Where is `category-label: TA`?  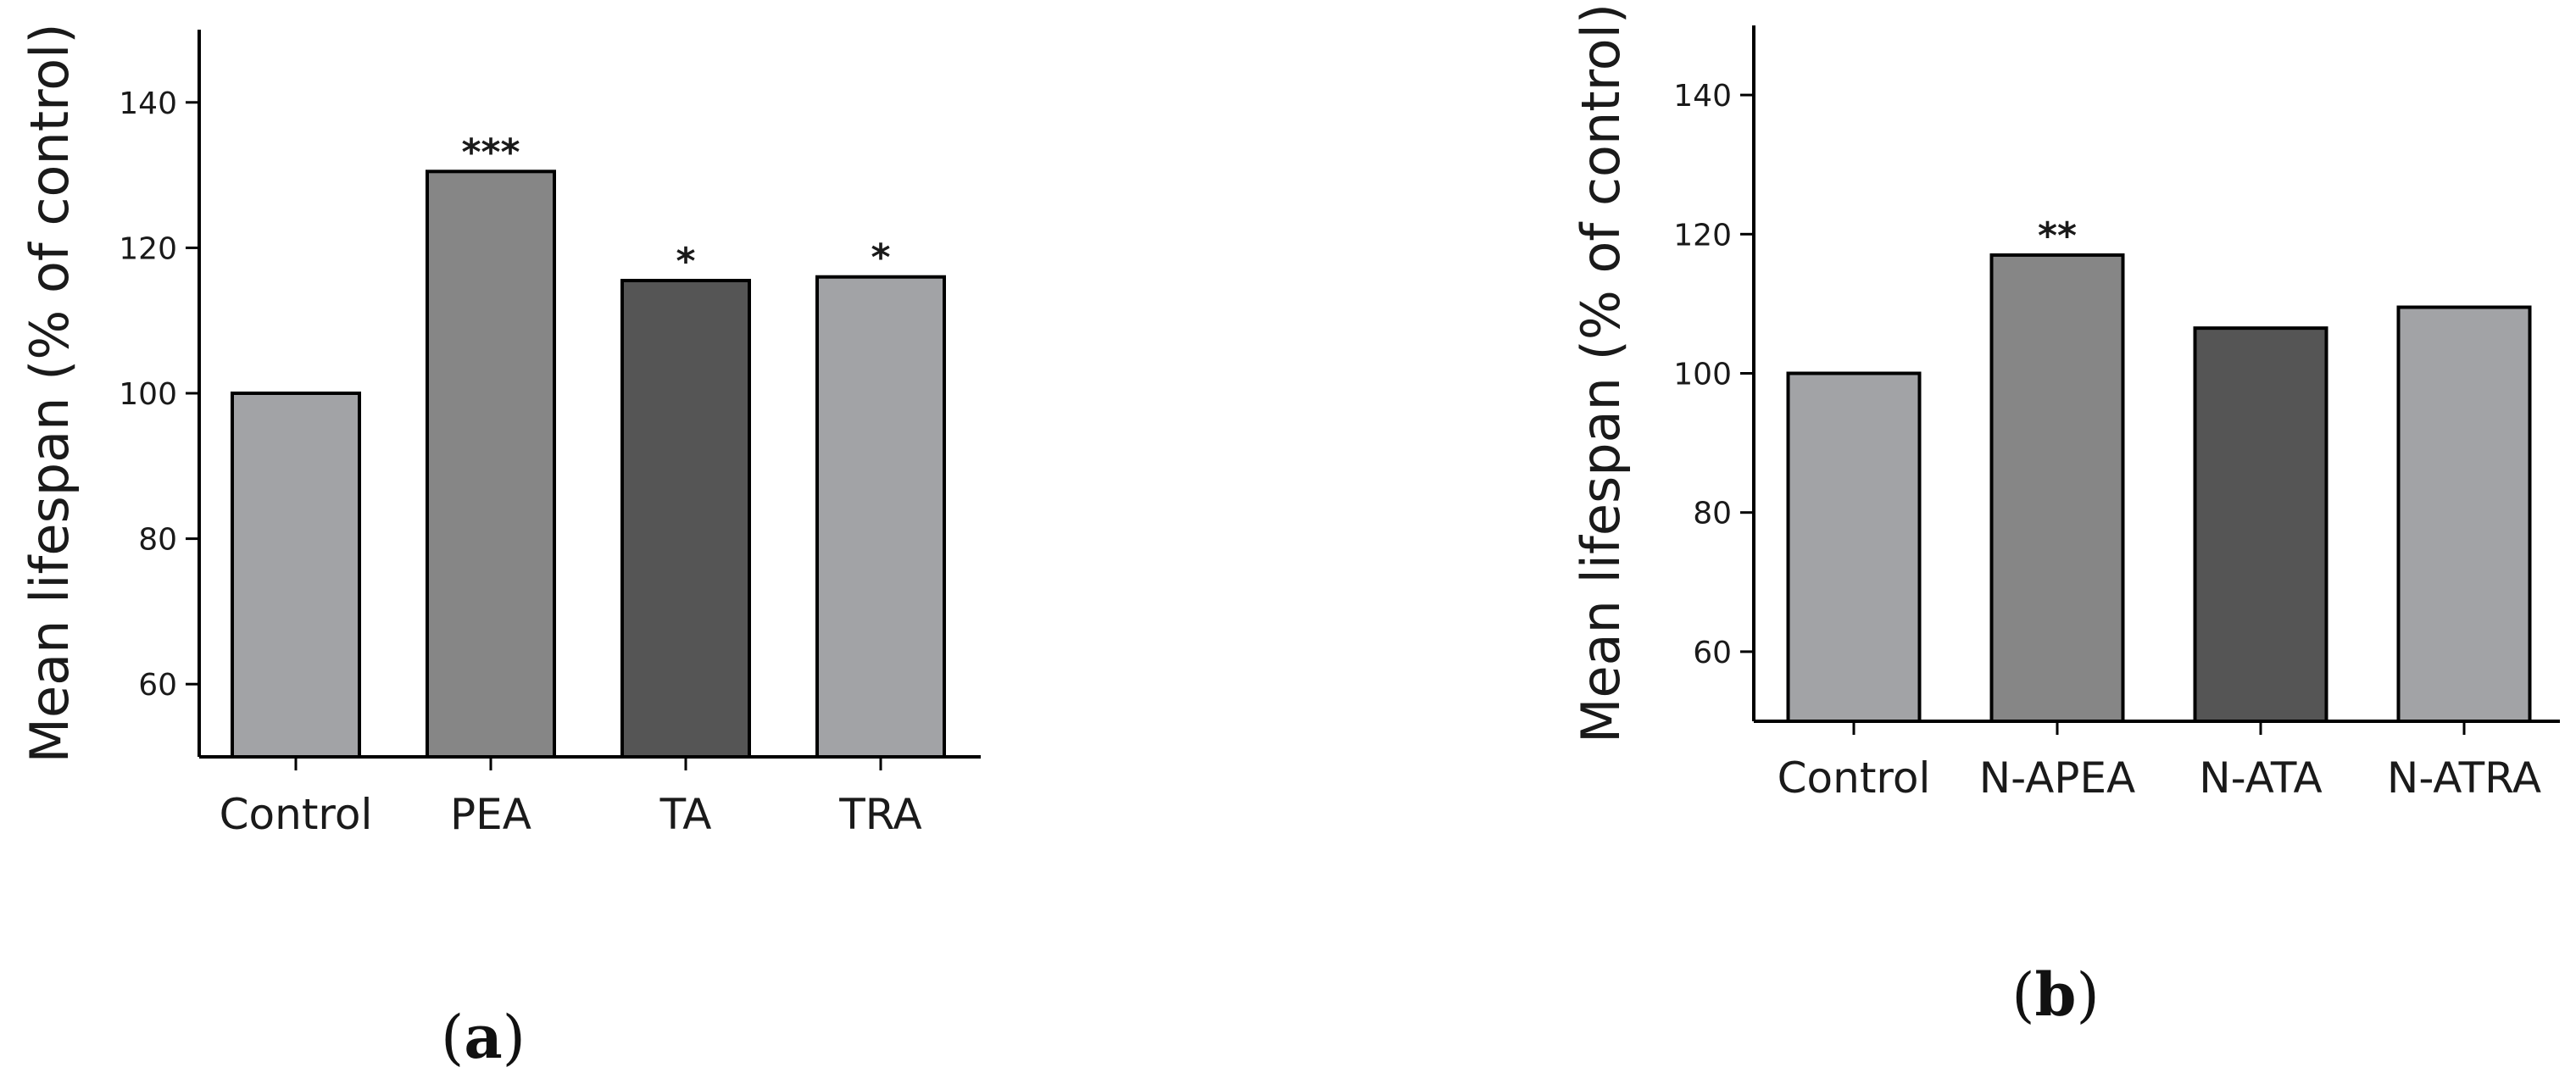 category-label: TA is located at coordinates (685, 815).